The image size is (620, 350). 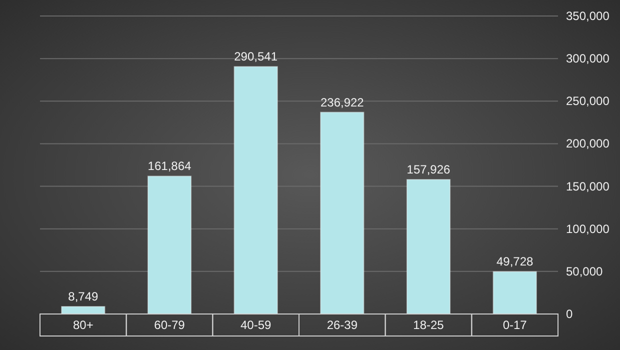 What do you see at coordinates (83, 297) in the screenshot?
I see `data-label: 8,749` at bounding box center [83, 297].